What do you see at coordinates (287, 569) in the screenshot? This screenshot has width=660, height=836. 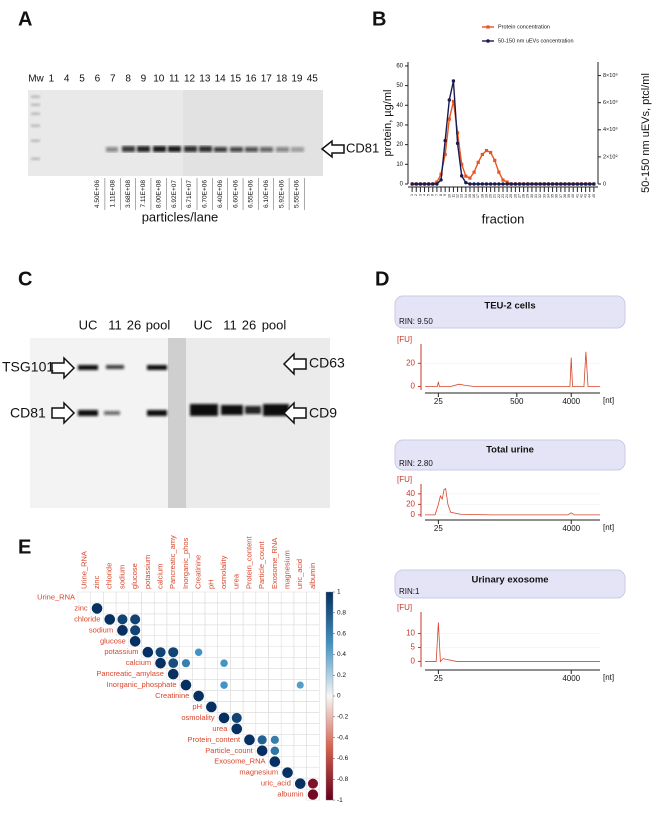 I see `column-label: magnesium` at bounding box center [287, 569].